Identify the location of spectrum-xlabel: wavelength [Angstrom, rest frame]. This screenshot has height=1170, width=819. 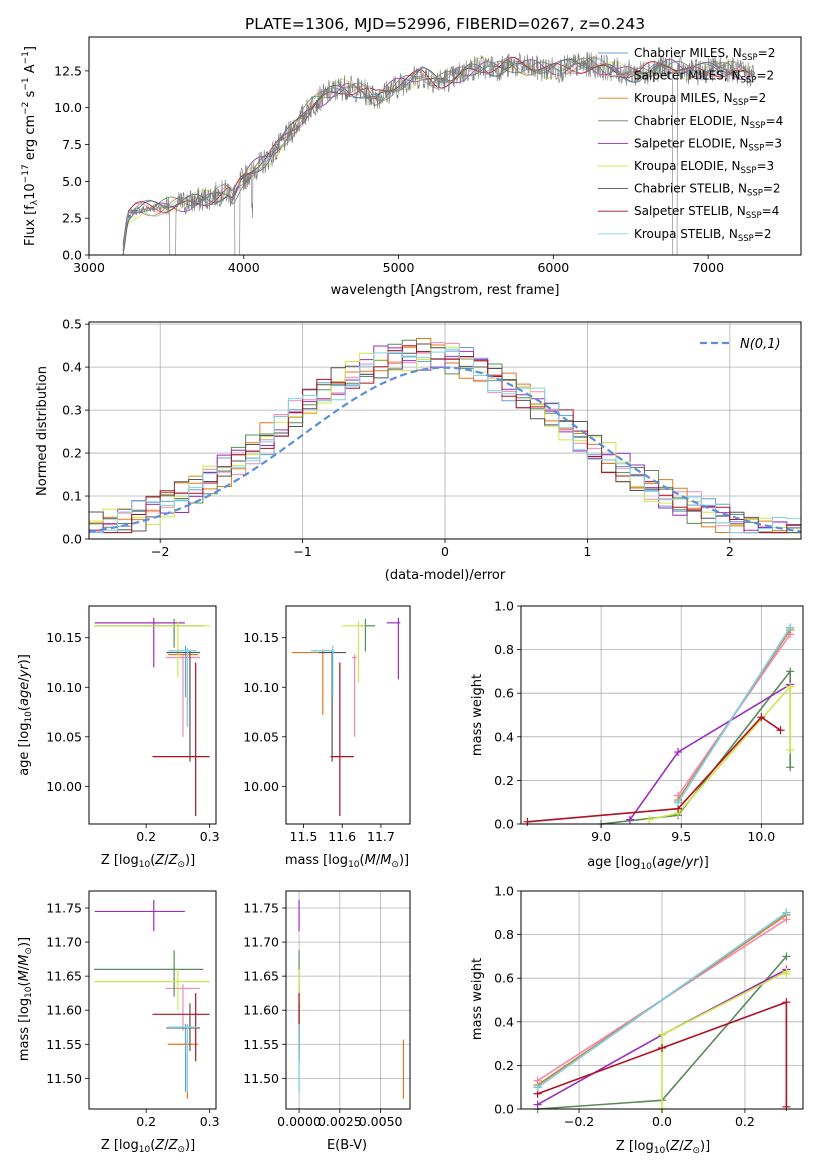
(445, 290).